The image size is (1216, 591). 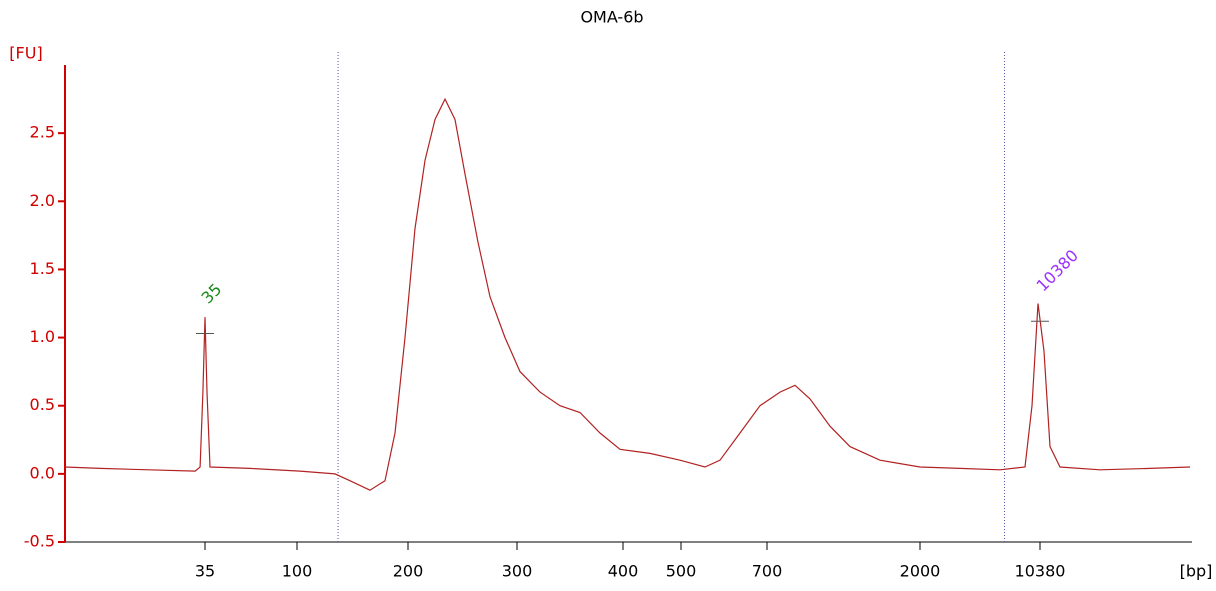 I want to click on x-tick-label: 700, so click(x=767, y=571).